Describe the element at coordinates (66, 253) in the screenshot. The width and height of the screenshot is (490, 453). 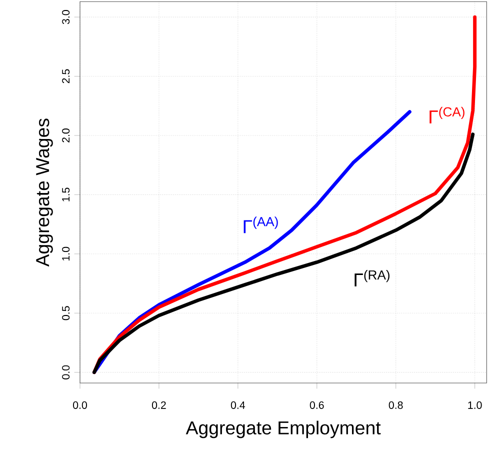
I see `y-tick-label: 1.0` at that location.